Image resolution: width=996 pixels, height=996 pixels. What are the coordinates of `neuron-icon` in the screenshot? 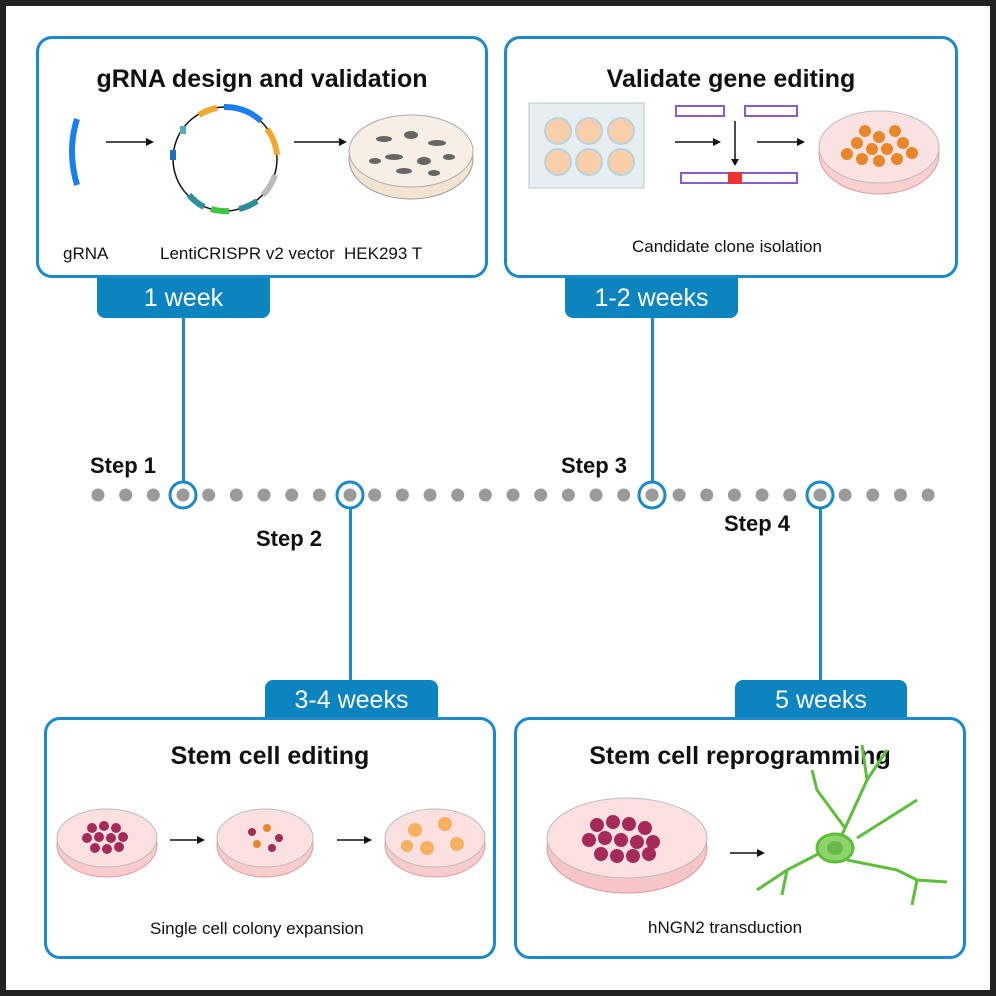 It's located at (852, 825).